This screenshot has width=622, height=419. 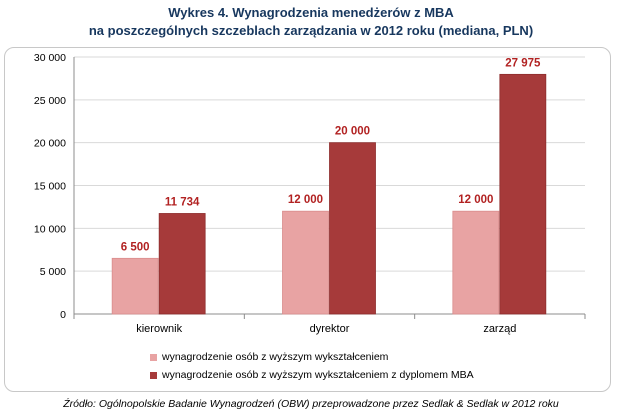 I want to click on y-tick-label-2: 10 000, so click(x=50, y=229).